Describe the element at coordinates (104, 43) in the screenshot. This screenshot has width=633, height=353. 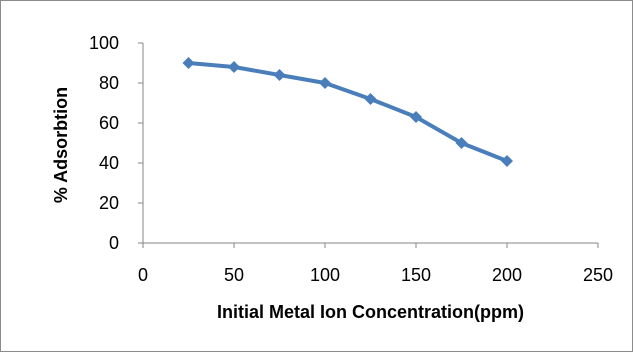
I see `y-tick-label: 100` at that location.